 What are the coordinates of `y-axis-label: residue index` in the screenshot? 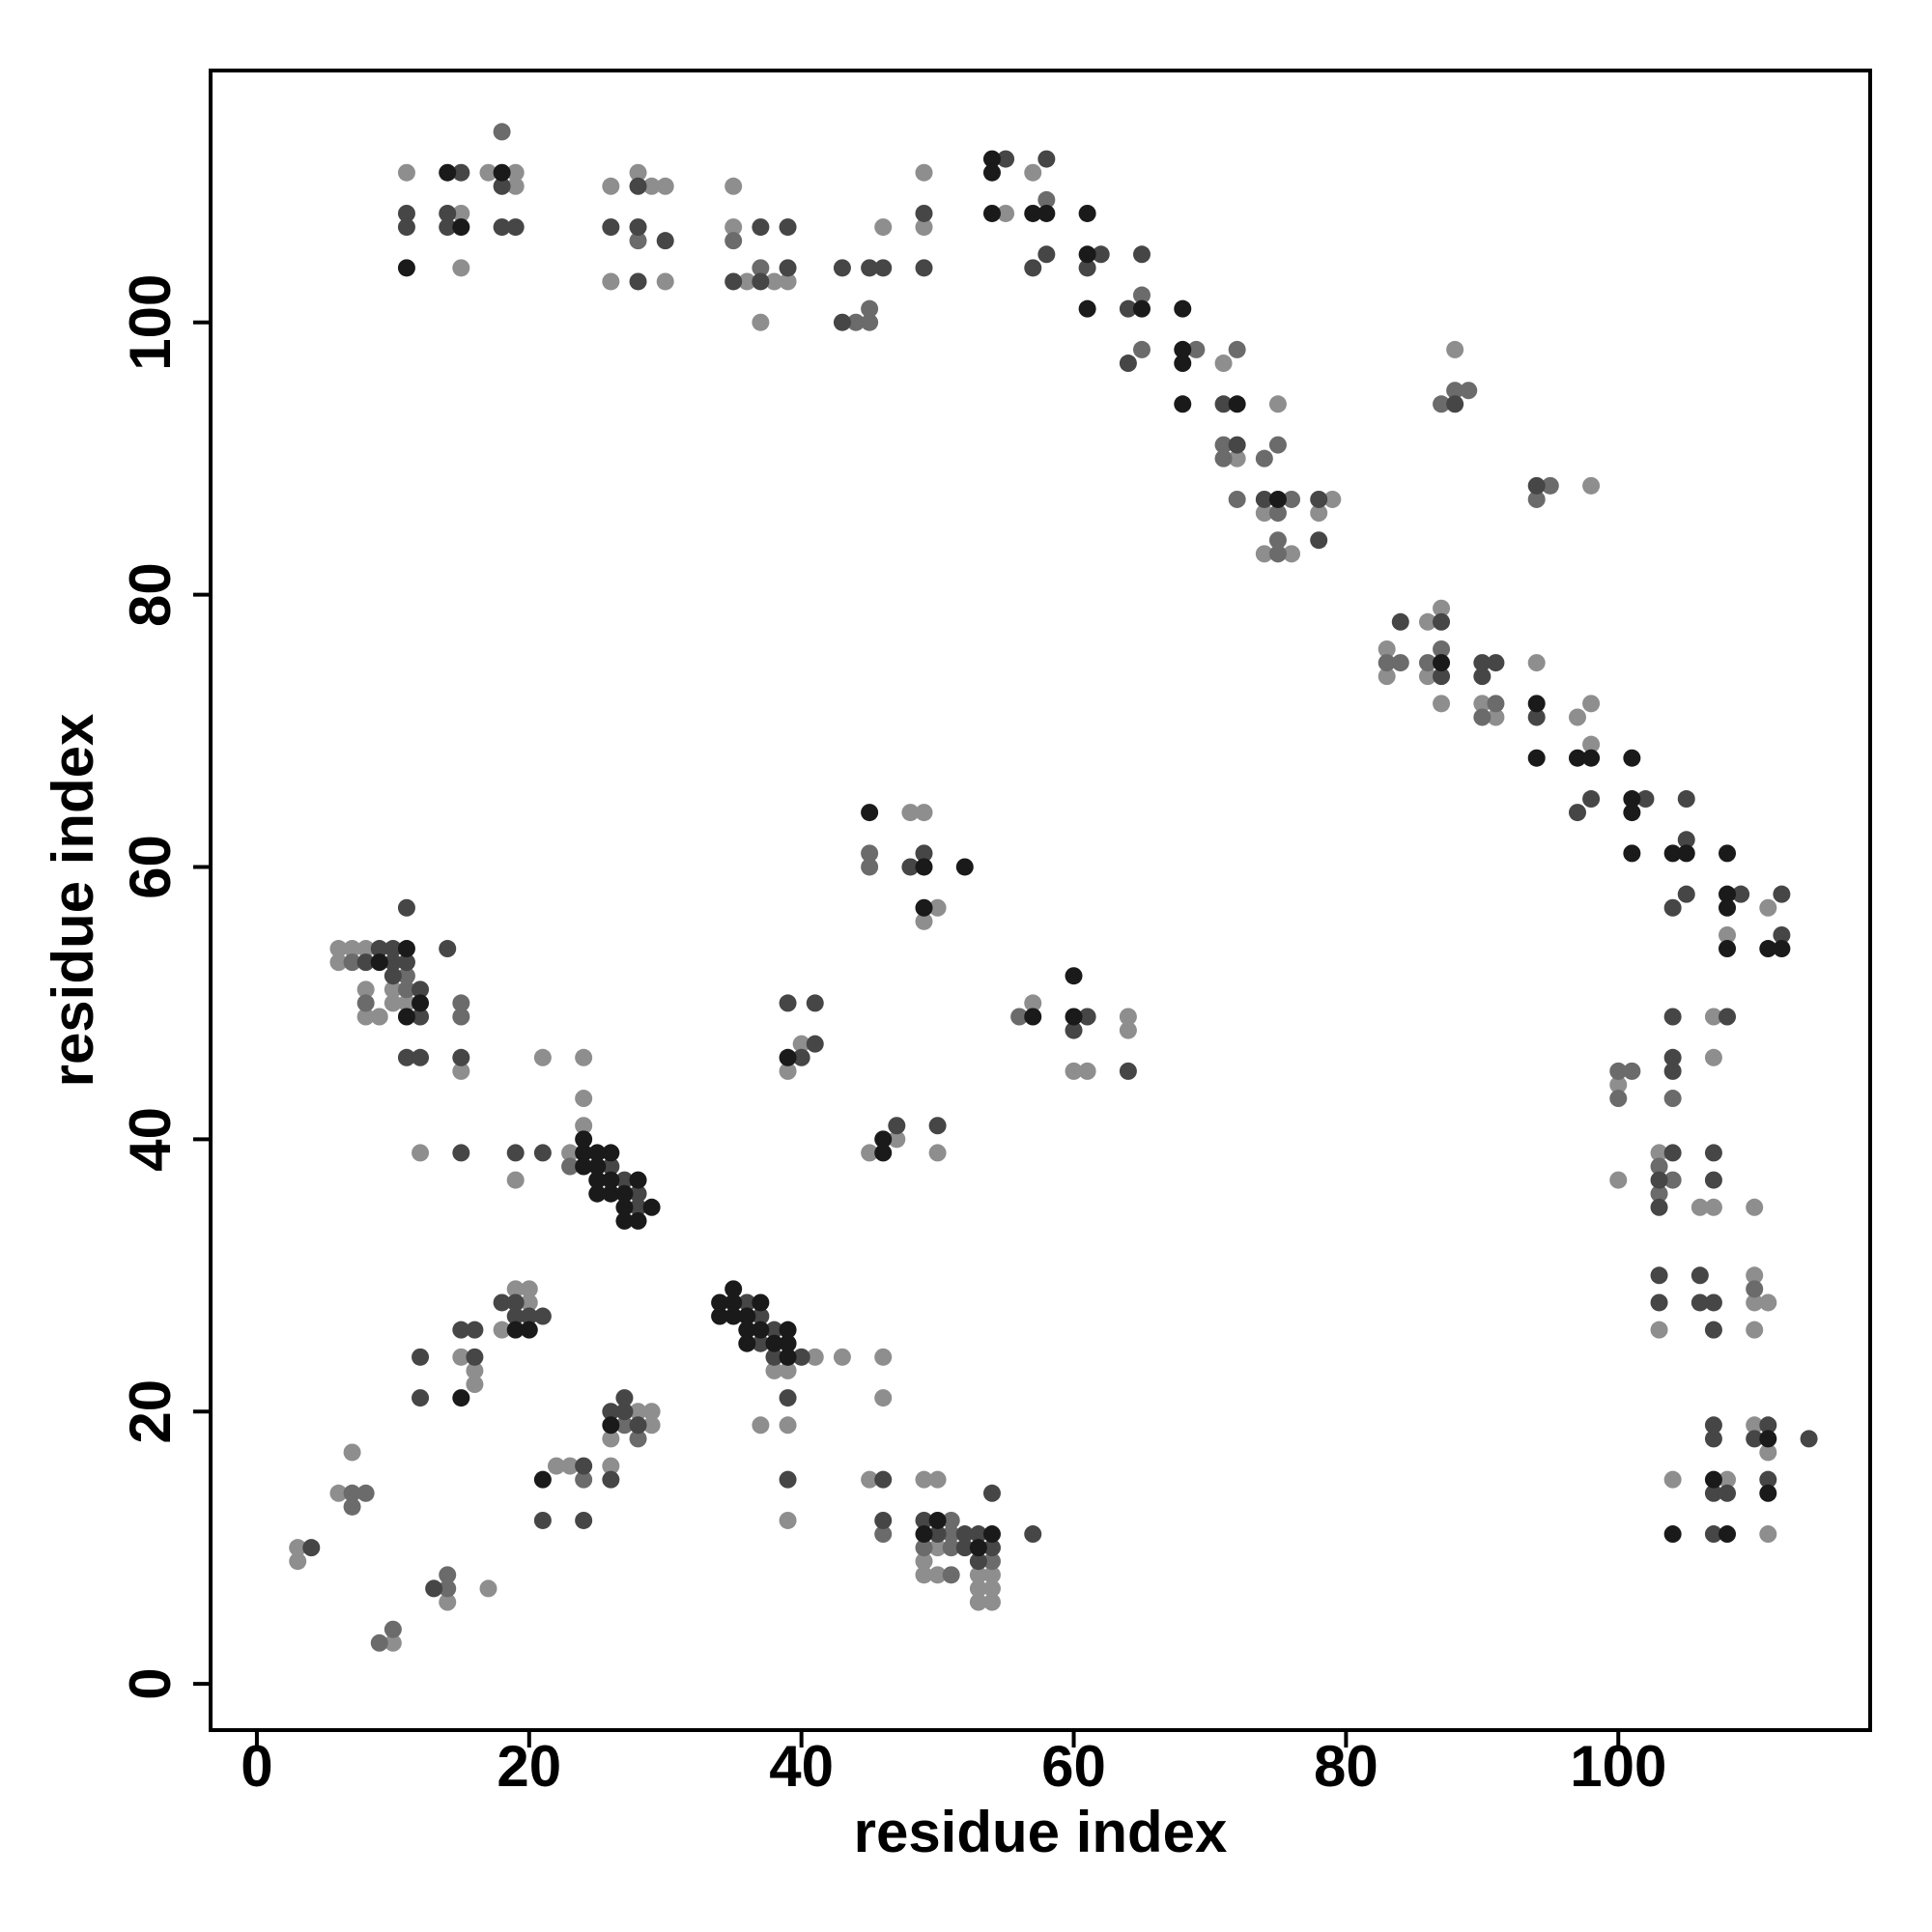 It's located at (73, 901).